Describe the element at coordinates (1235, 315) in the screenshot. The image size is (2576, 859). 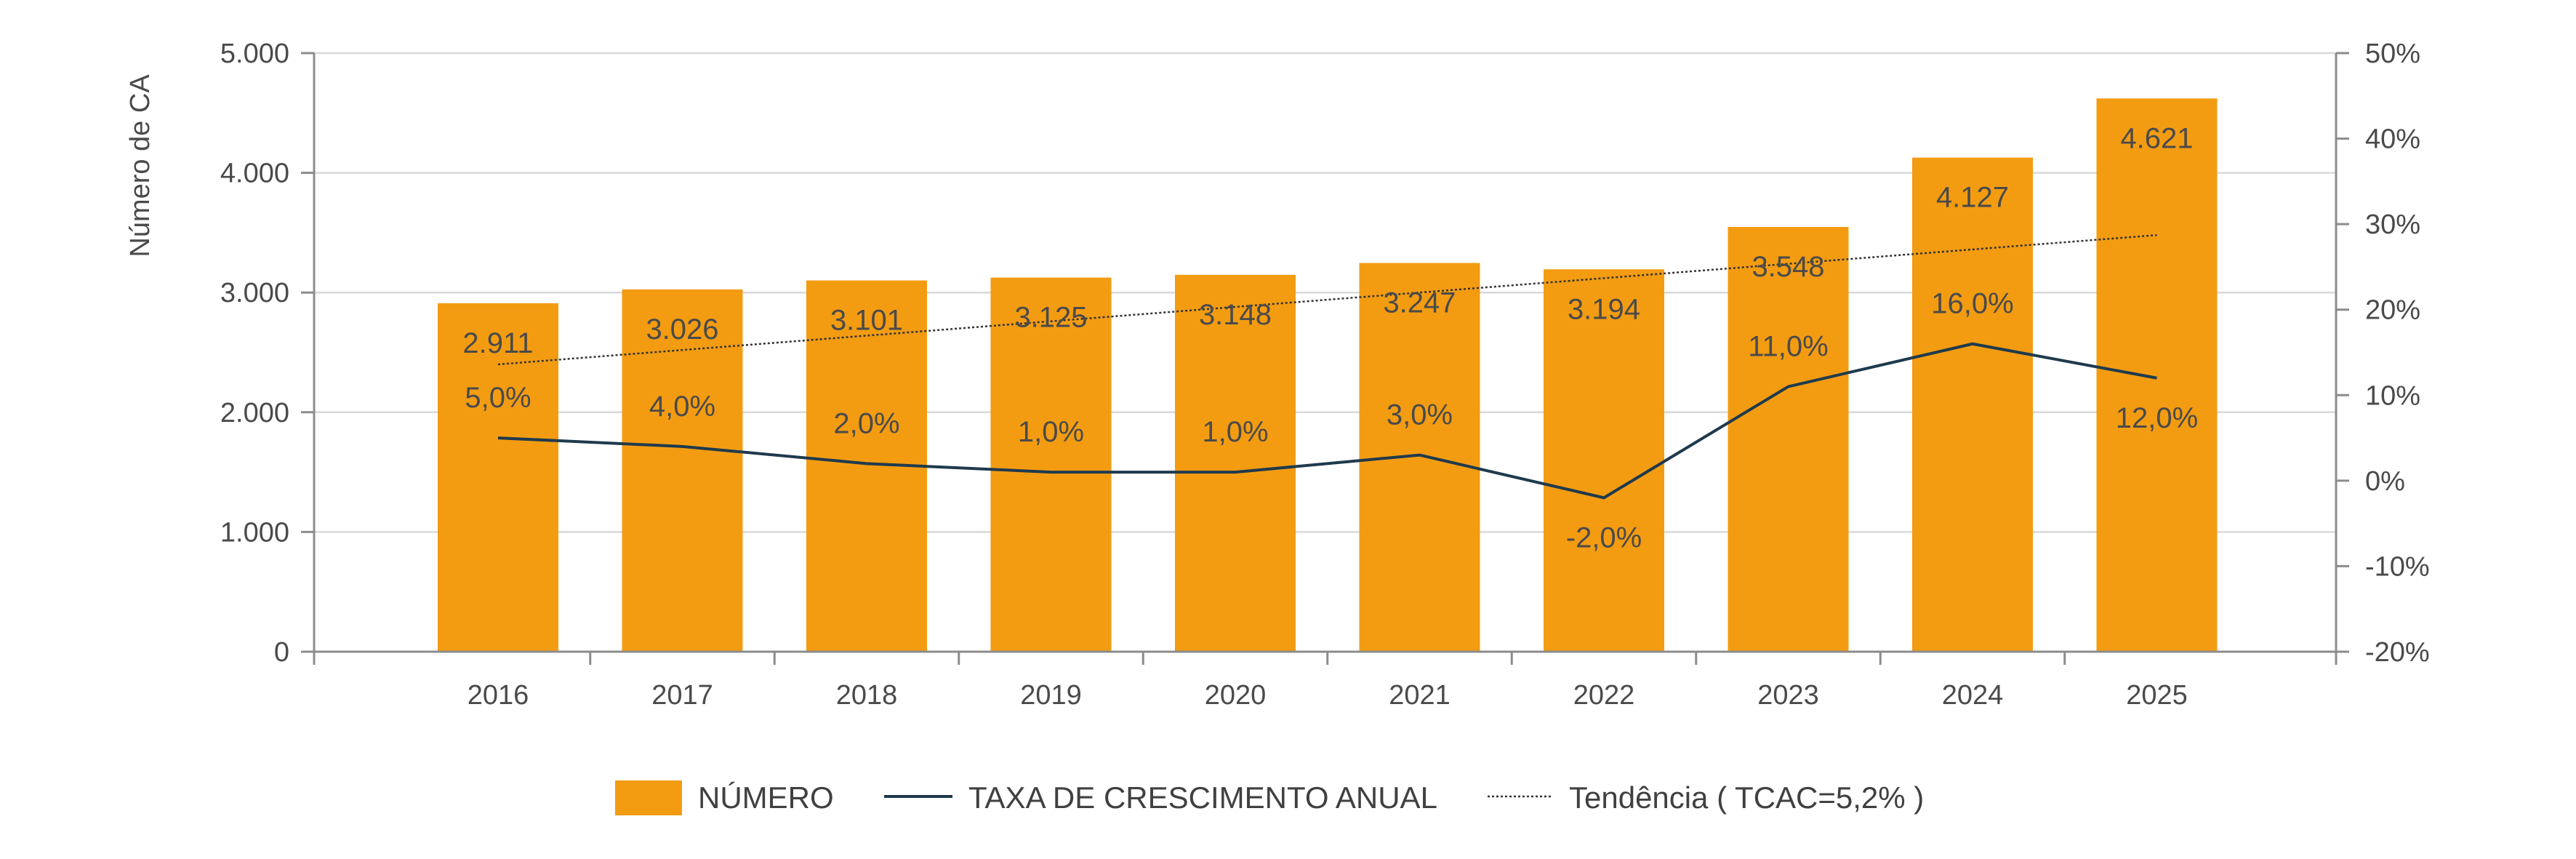
I see `bar-value-label: 3.148` at that location.